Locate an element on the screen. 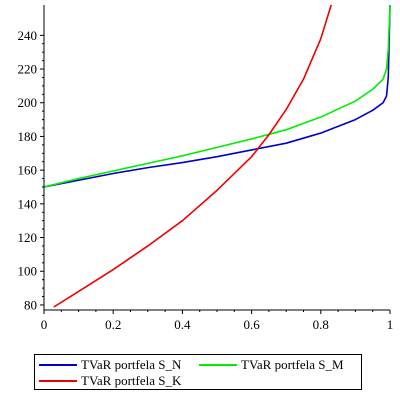  y-tick-label: 200 is located at coordinates (28, 102).